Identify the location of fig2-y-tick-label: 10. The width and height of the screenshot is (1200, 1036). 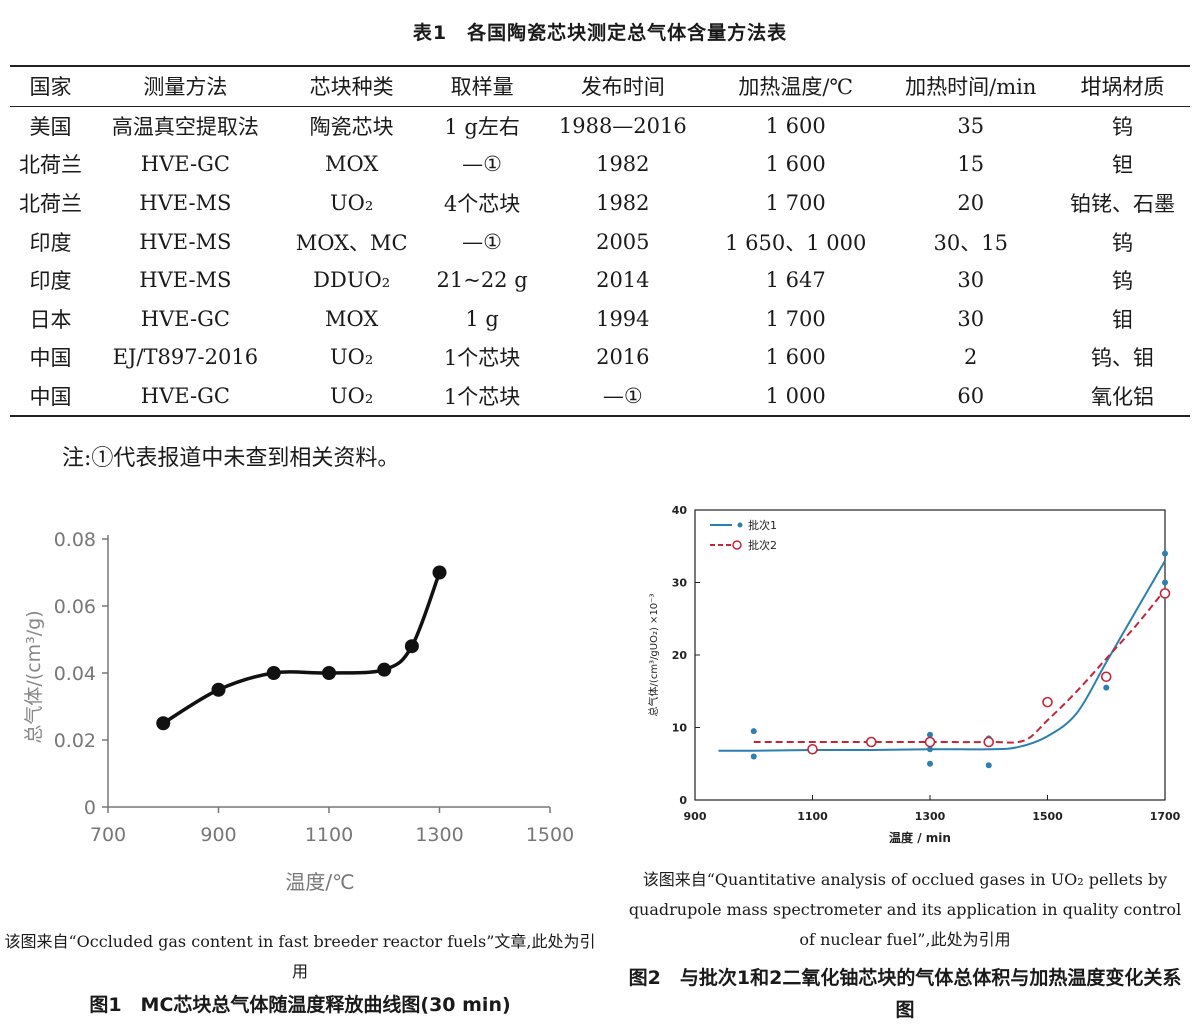
(680, 728).